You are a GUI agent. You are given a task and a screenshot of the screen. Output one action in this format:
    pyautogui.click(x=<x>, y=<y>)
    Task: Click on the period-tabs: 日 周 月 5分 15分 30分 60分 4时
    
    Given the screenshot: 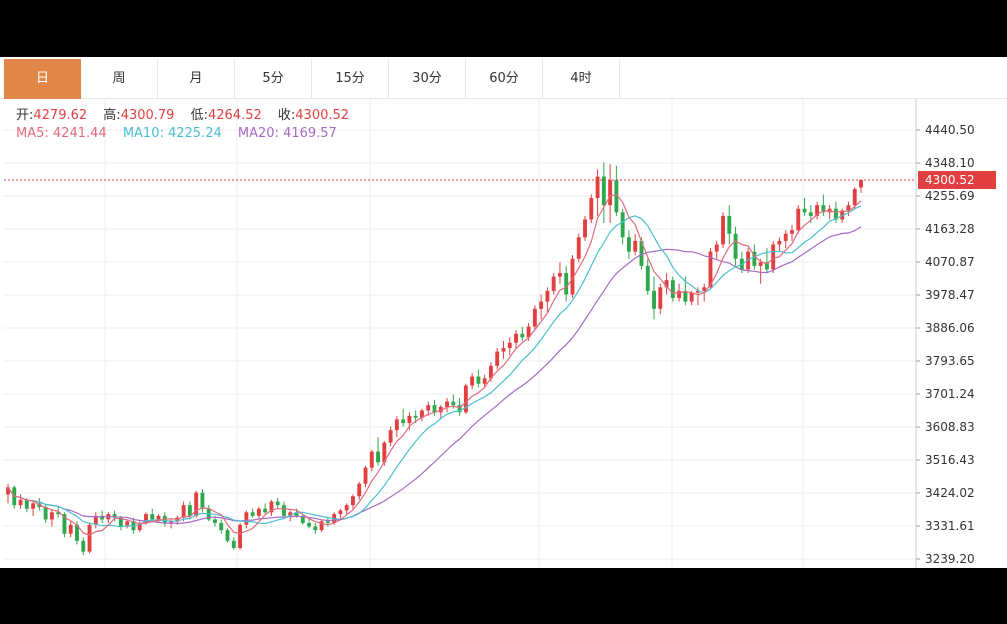 What is the action you would take?
    pyautogui.click(x=503, y=78)
    